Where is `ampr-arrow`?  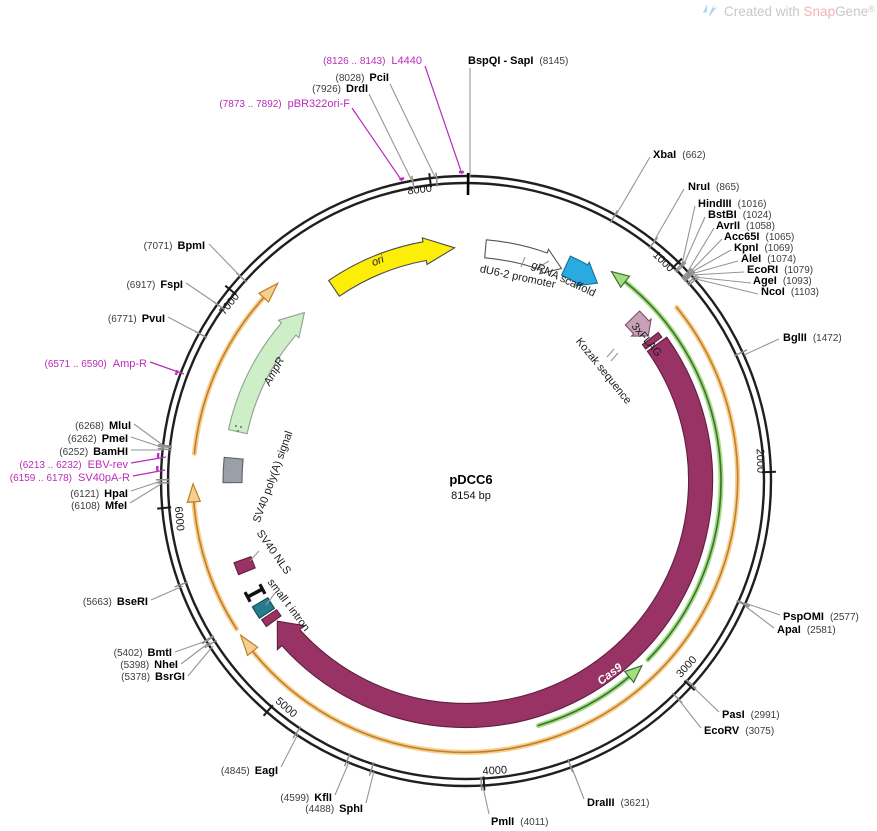
ampr-arrow is located at coordinates (266, 373).